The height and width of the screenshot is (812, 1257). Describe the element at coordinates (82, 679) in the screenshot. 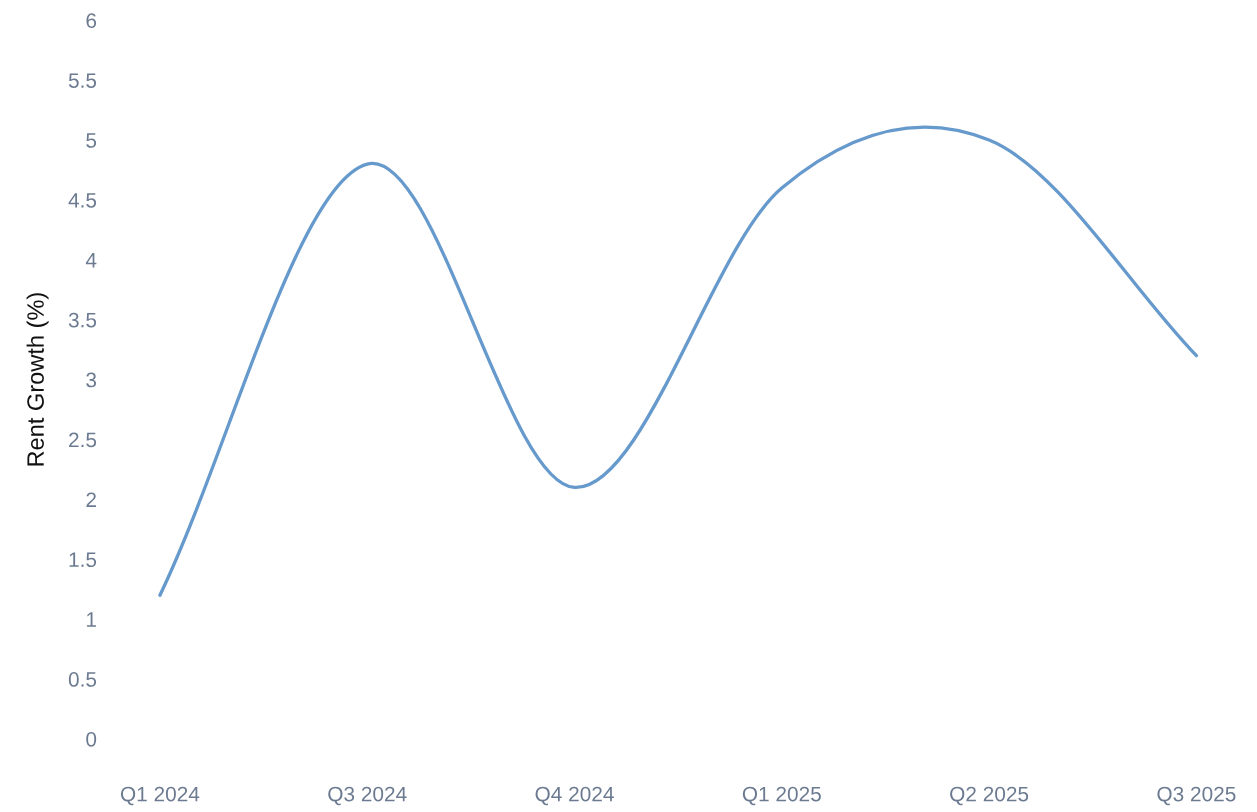

I see `y-tick-label: 0.5` at that location.